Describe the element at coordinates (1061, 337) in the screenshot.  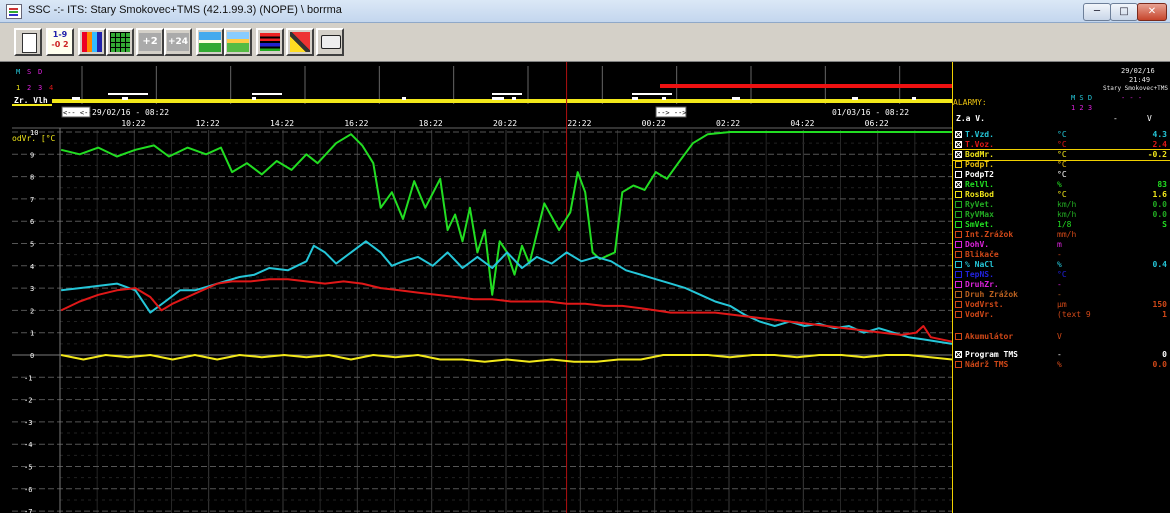
I see `panel-row: Akumulátor V` at that location.